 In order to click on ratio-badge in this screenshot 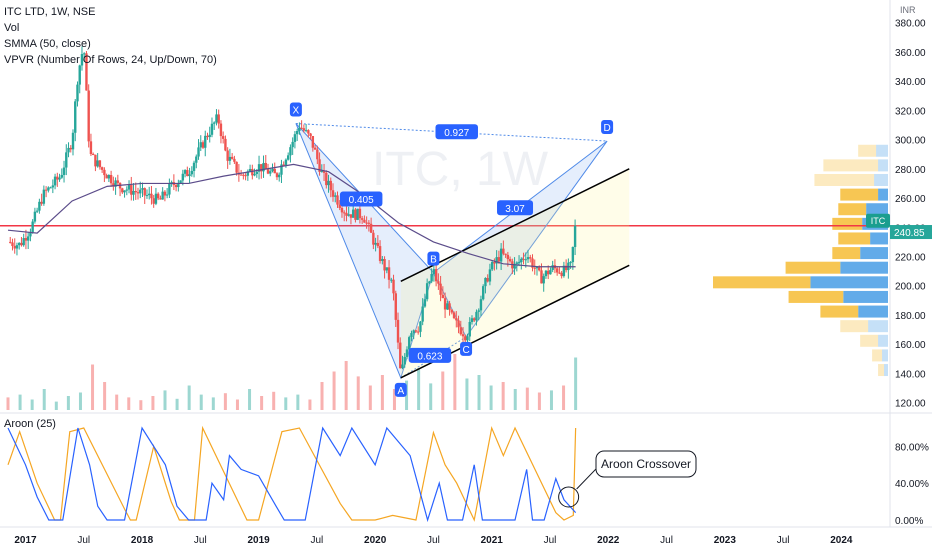, I will do `click(361, 199)`.